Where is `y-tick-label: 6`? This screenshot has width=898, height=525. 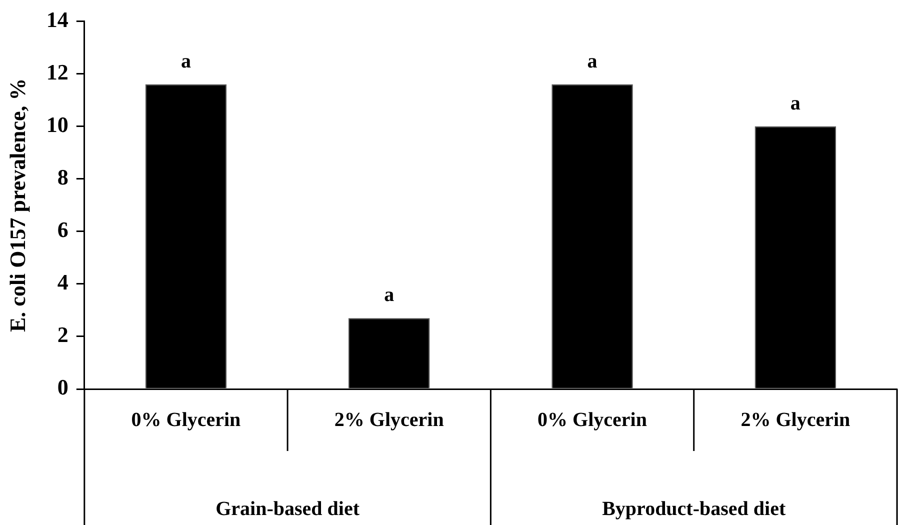
y-tick-label: 6 is located at coordinates (62, 229).